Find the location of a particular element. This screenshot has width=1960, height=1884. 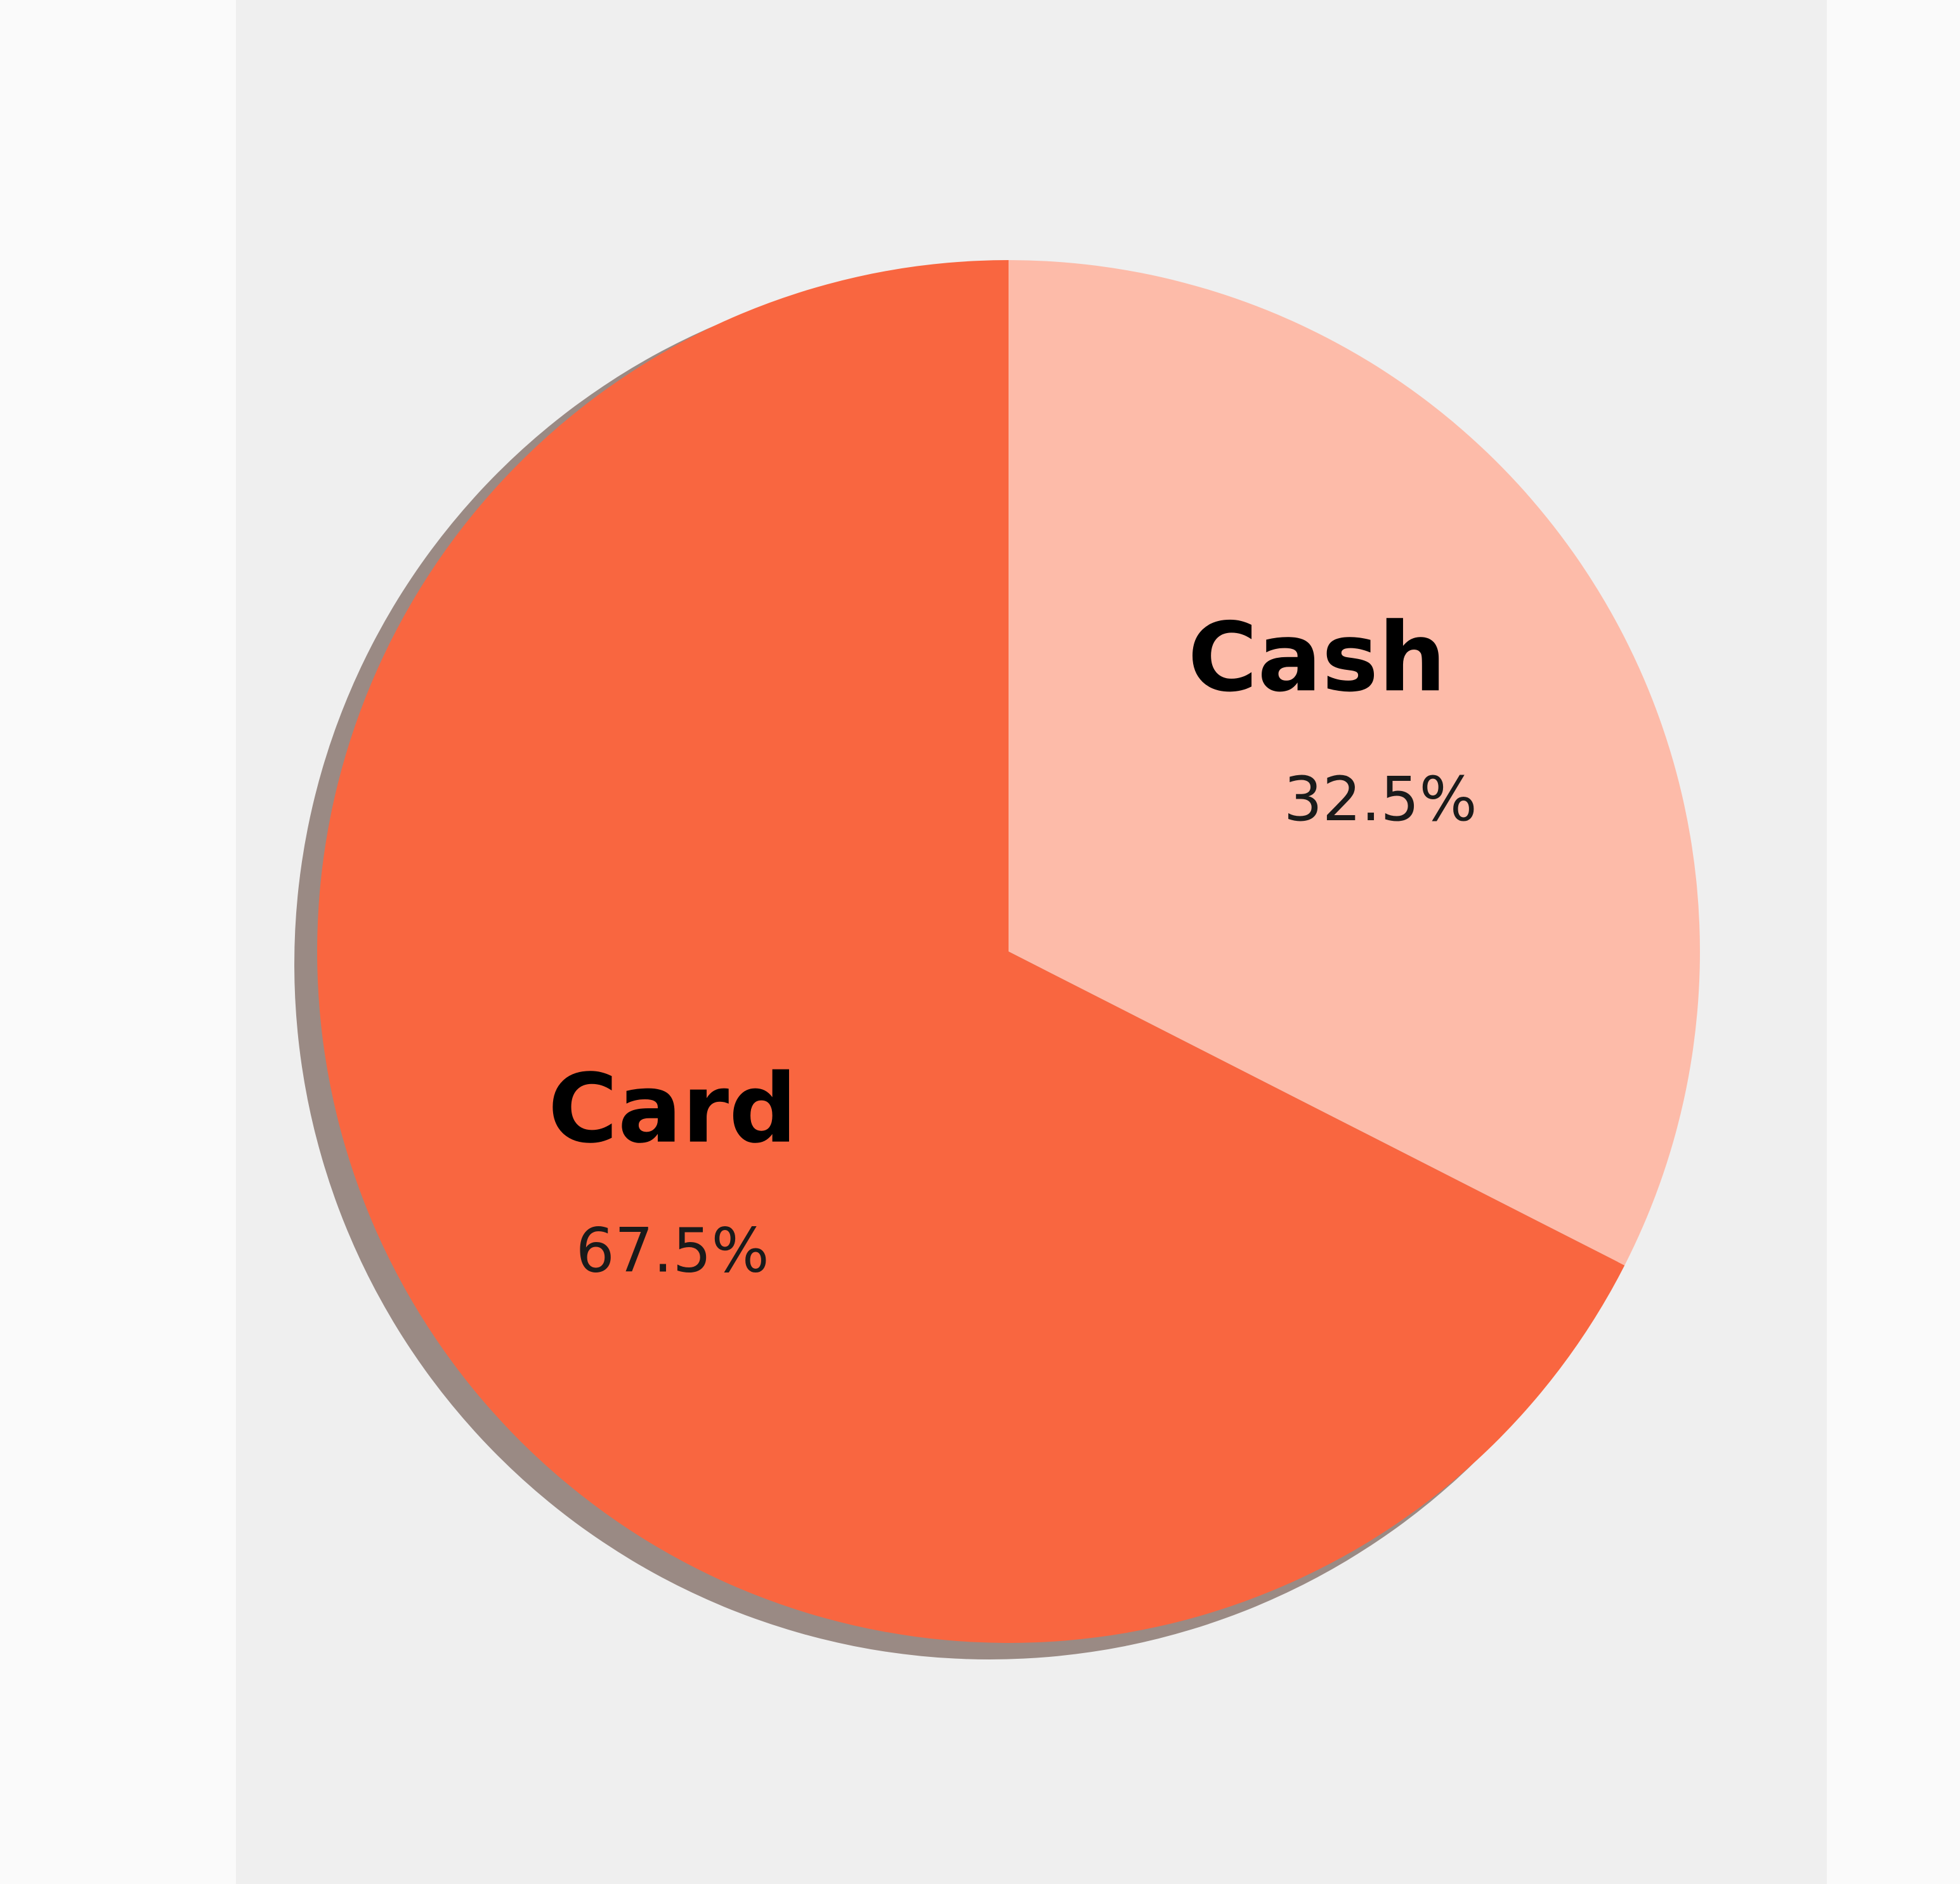

slice-label-card: Card is located at coordinates (672, 1109).